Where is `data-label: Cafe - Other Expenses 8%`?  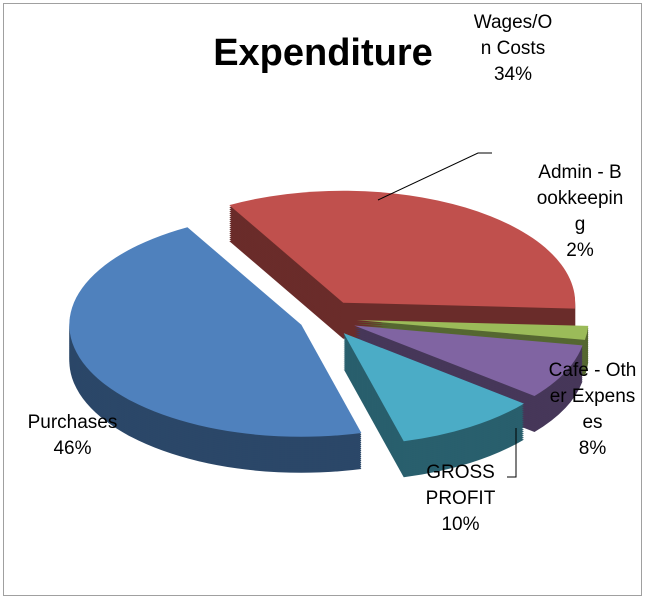
data-label: Cafe - Other Expenses 8% is located at coordinates (592, 410).